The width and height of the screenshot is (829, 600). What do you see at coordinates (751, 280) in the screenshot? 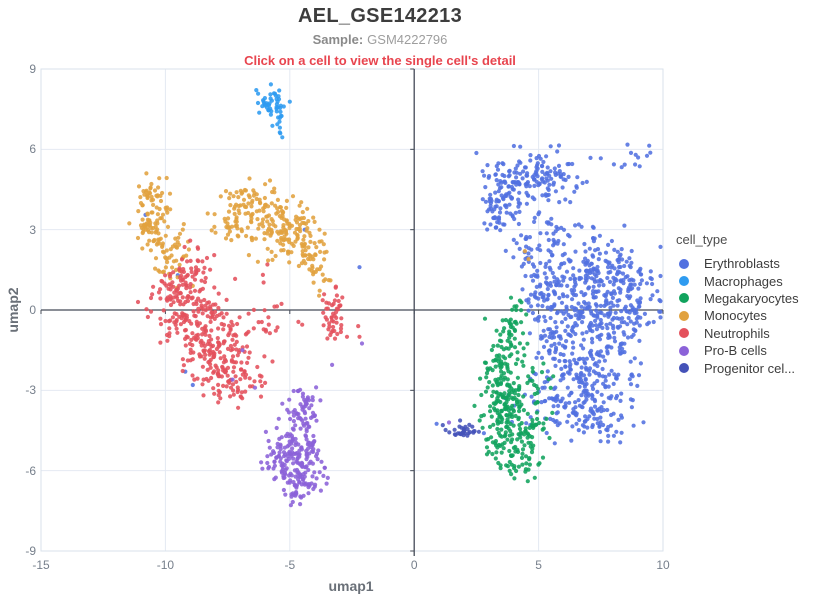
I see `legend-item-macrophages: Macrophages` at bounding box center [751, 280].